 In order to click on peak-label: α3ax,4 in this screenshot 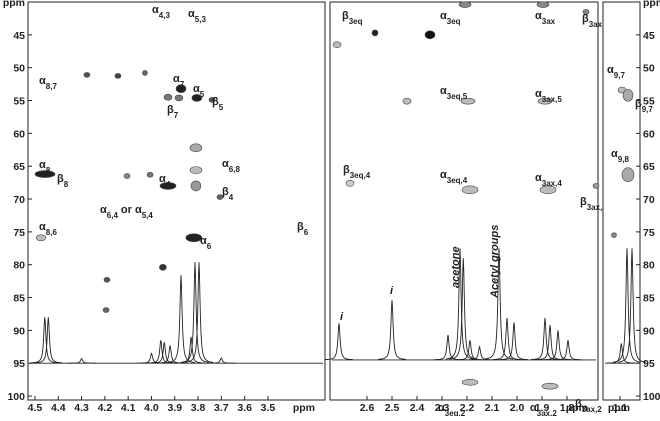, I will do `click(548, 180)`.